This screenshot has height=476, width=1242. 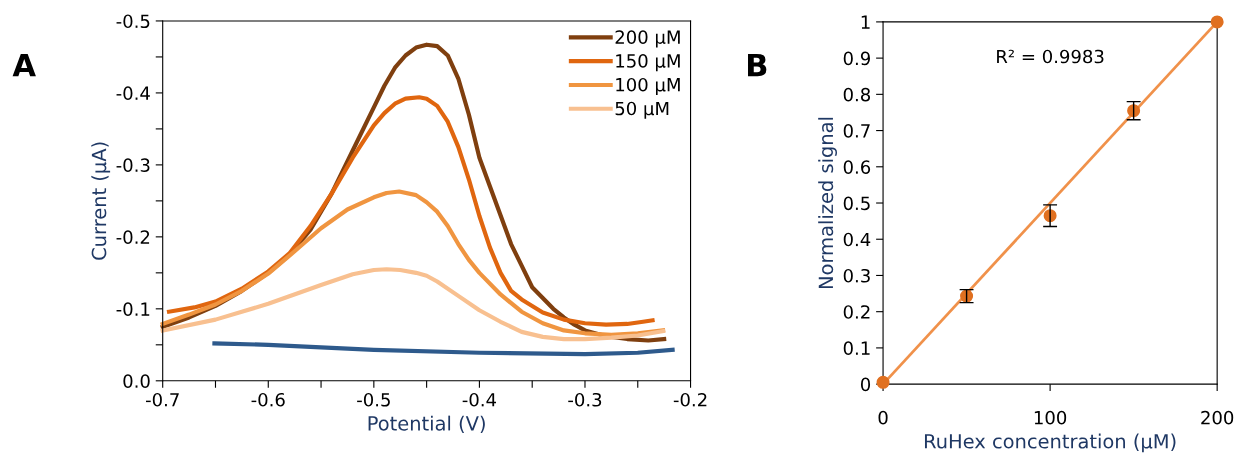 What do you see at coordinates (1050, 56) in the screenshot?
I see `annotation: R² = 0.9983` at bounding box center [1050, 56].